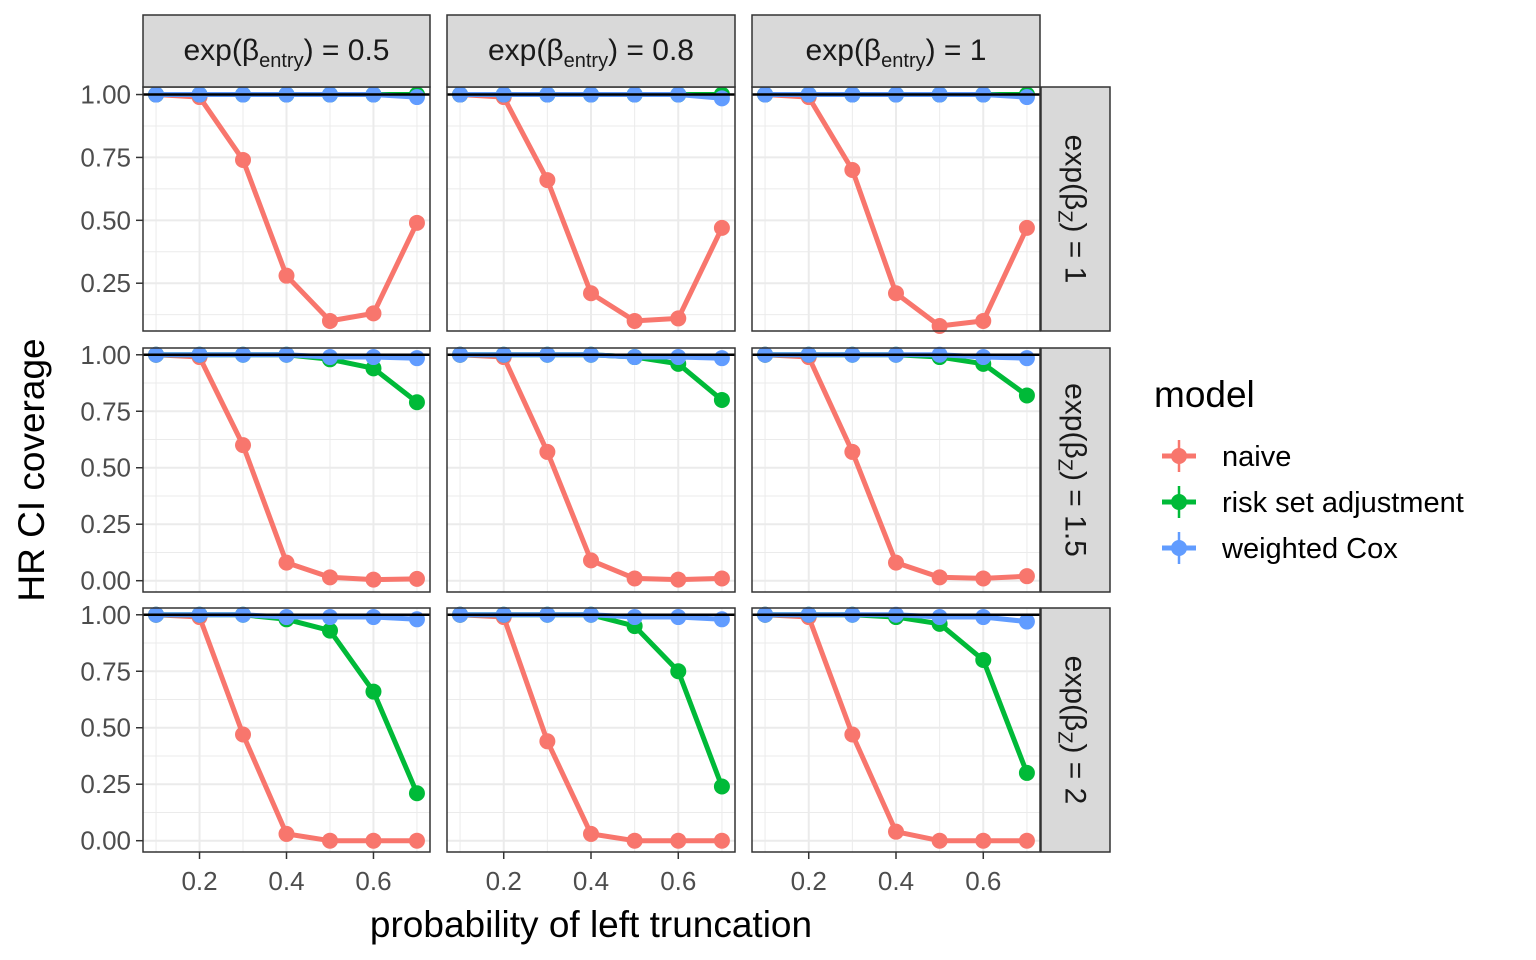 This screenshot has width=1536, height=960. I want to click on y-tick-label: 0.00, so click(105, 581).